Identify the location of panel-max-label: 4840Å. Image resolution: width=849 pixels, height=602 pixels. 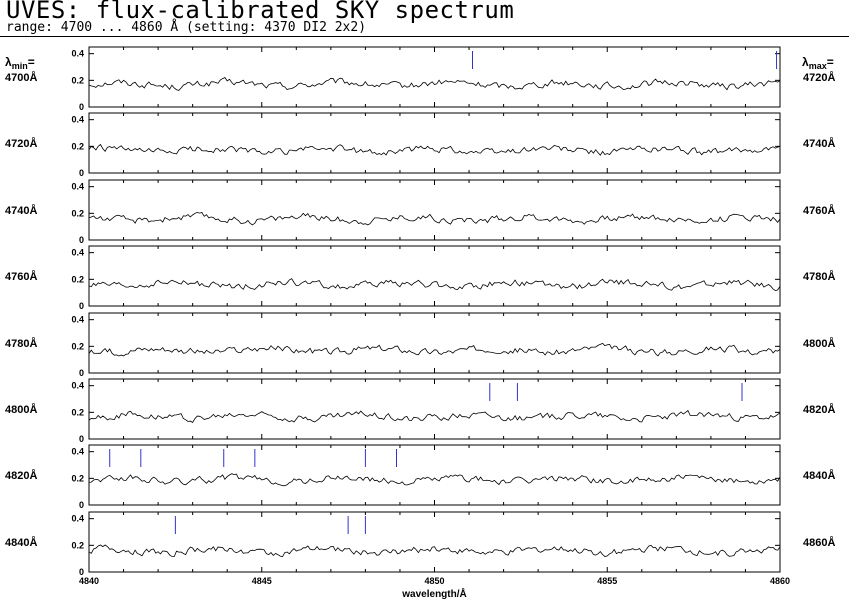
(819, 475).